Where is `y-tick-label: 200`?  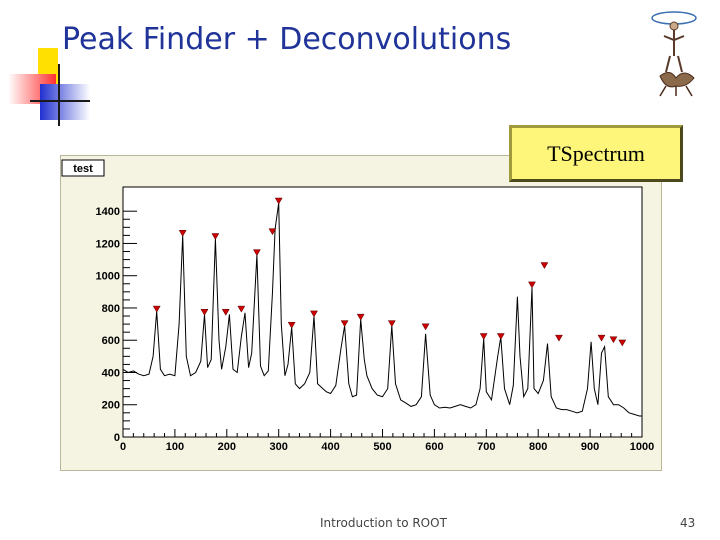
y-tick-label: 200 is located at coordinates (111, 406).